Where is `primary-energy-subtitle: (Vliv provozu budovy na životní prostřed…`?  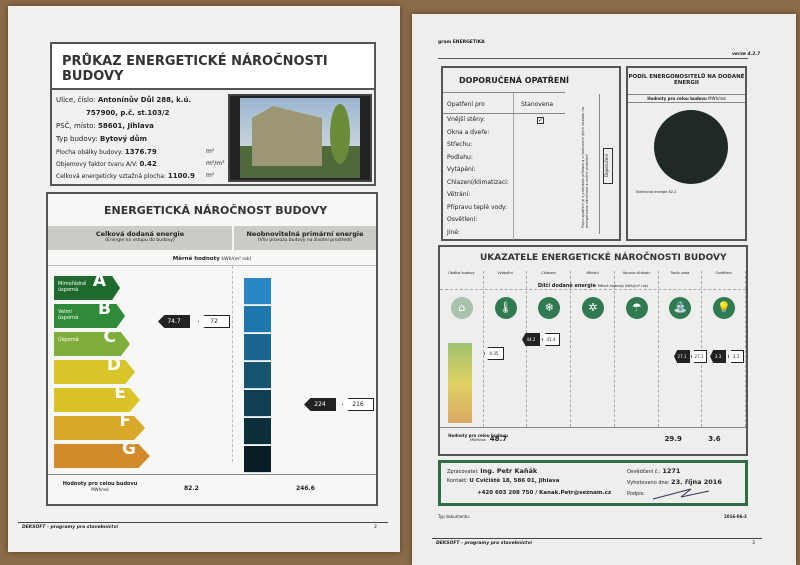
primary-energy-subtitle: (Vliv provozu budovy na životní prostřed… is located at coordinates (305, 240).